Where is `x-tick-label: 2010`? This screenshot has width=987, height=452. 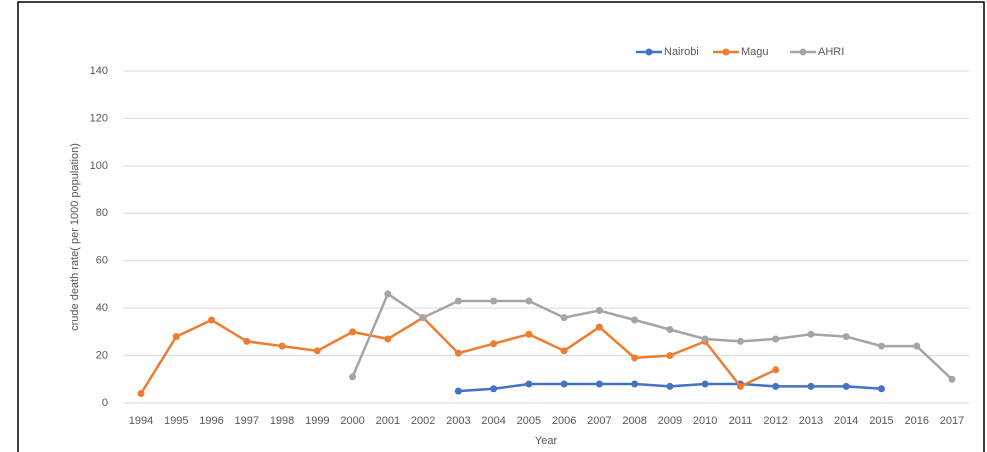
x-tick-label: 2010 is located at coordinates (705, 421).